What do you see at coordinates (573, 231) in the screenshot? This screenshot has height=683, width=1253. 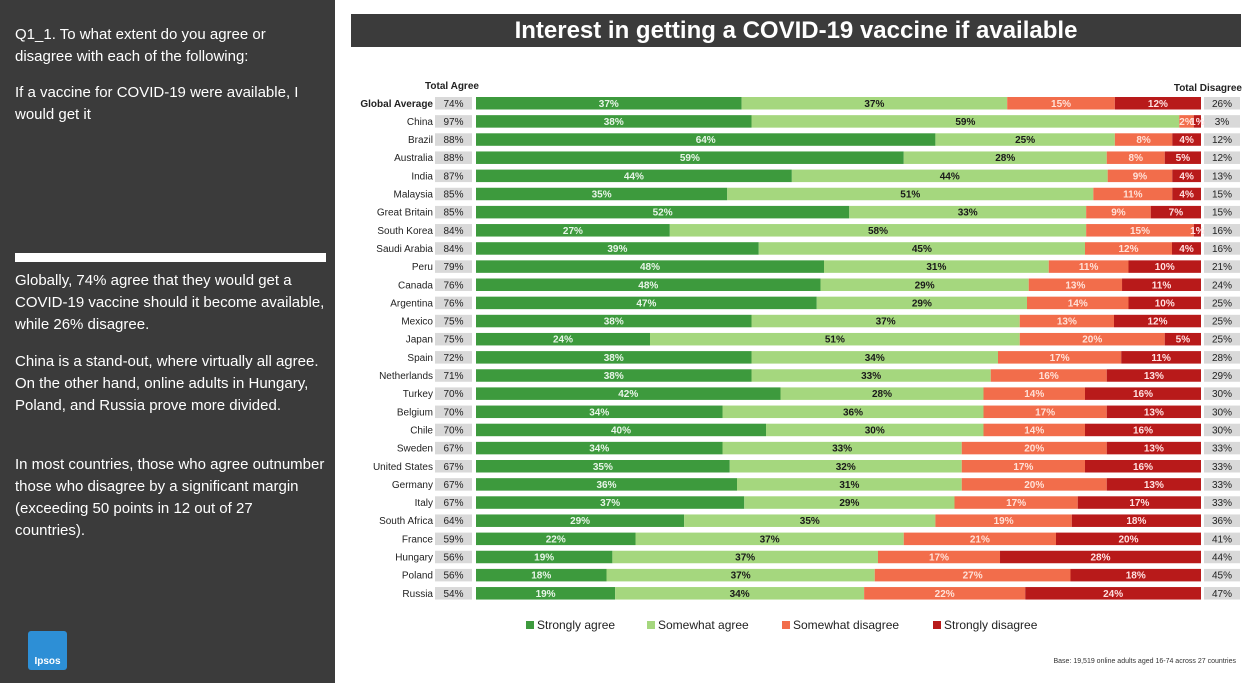 I see `bar-value-label: 27%` at bounding box center [573, 231].